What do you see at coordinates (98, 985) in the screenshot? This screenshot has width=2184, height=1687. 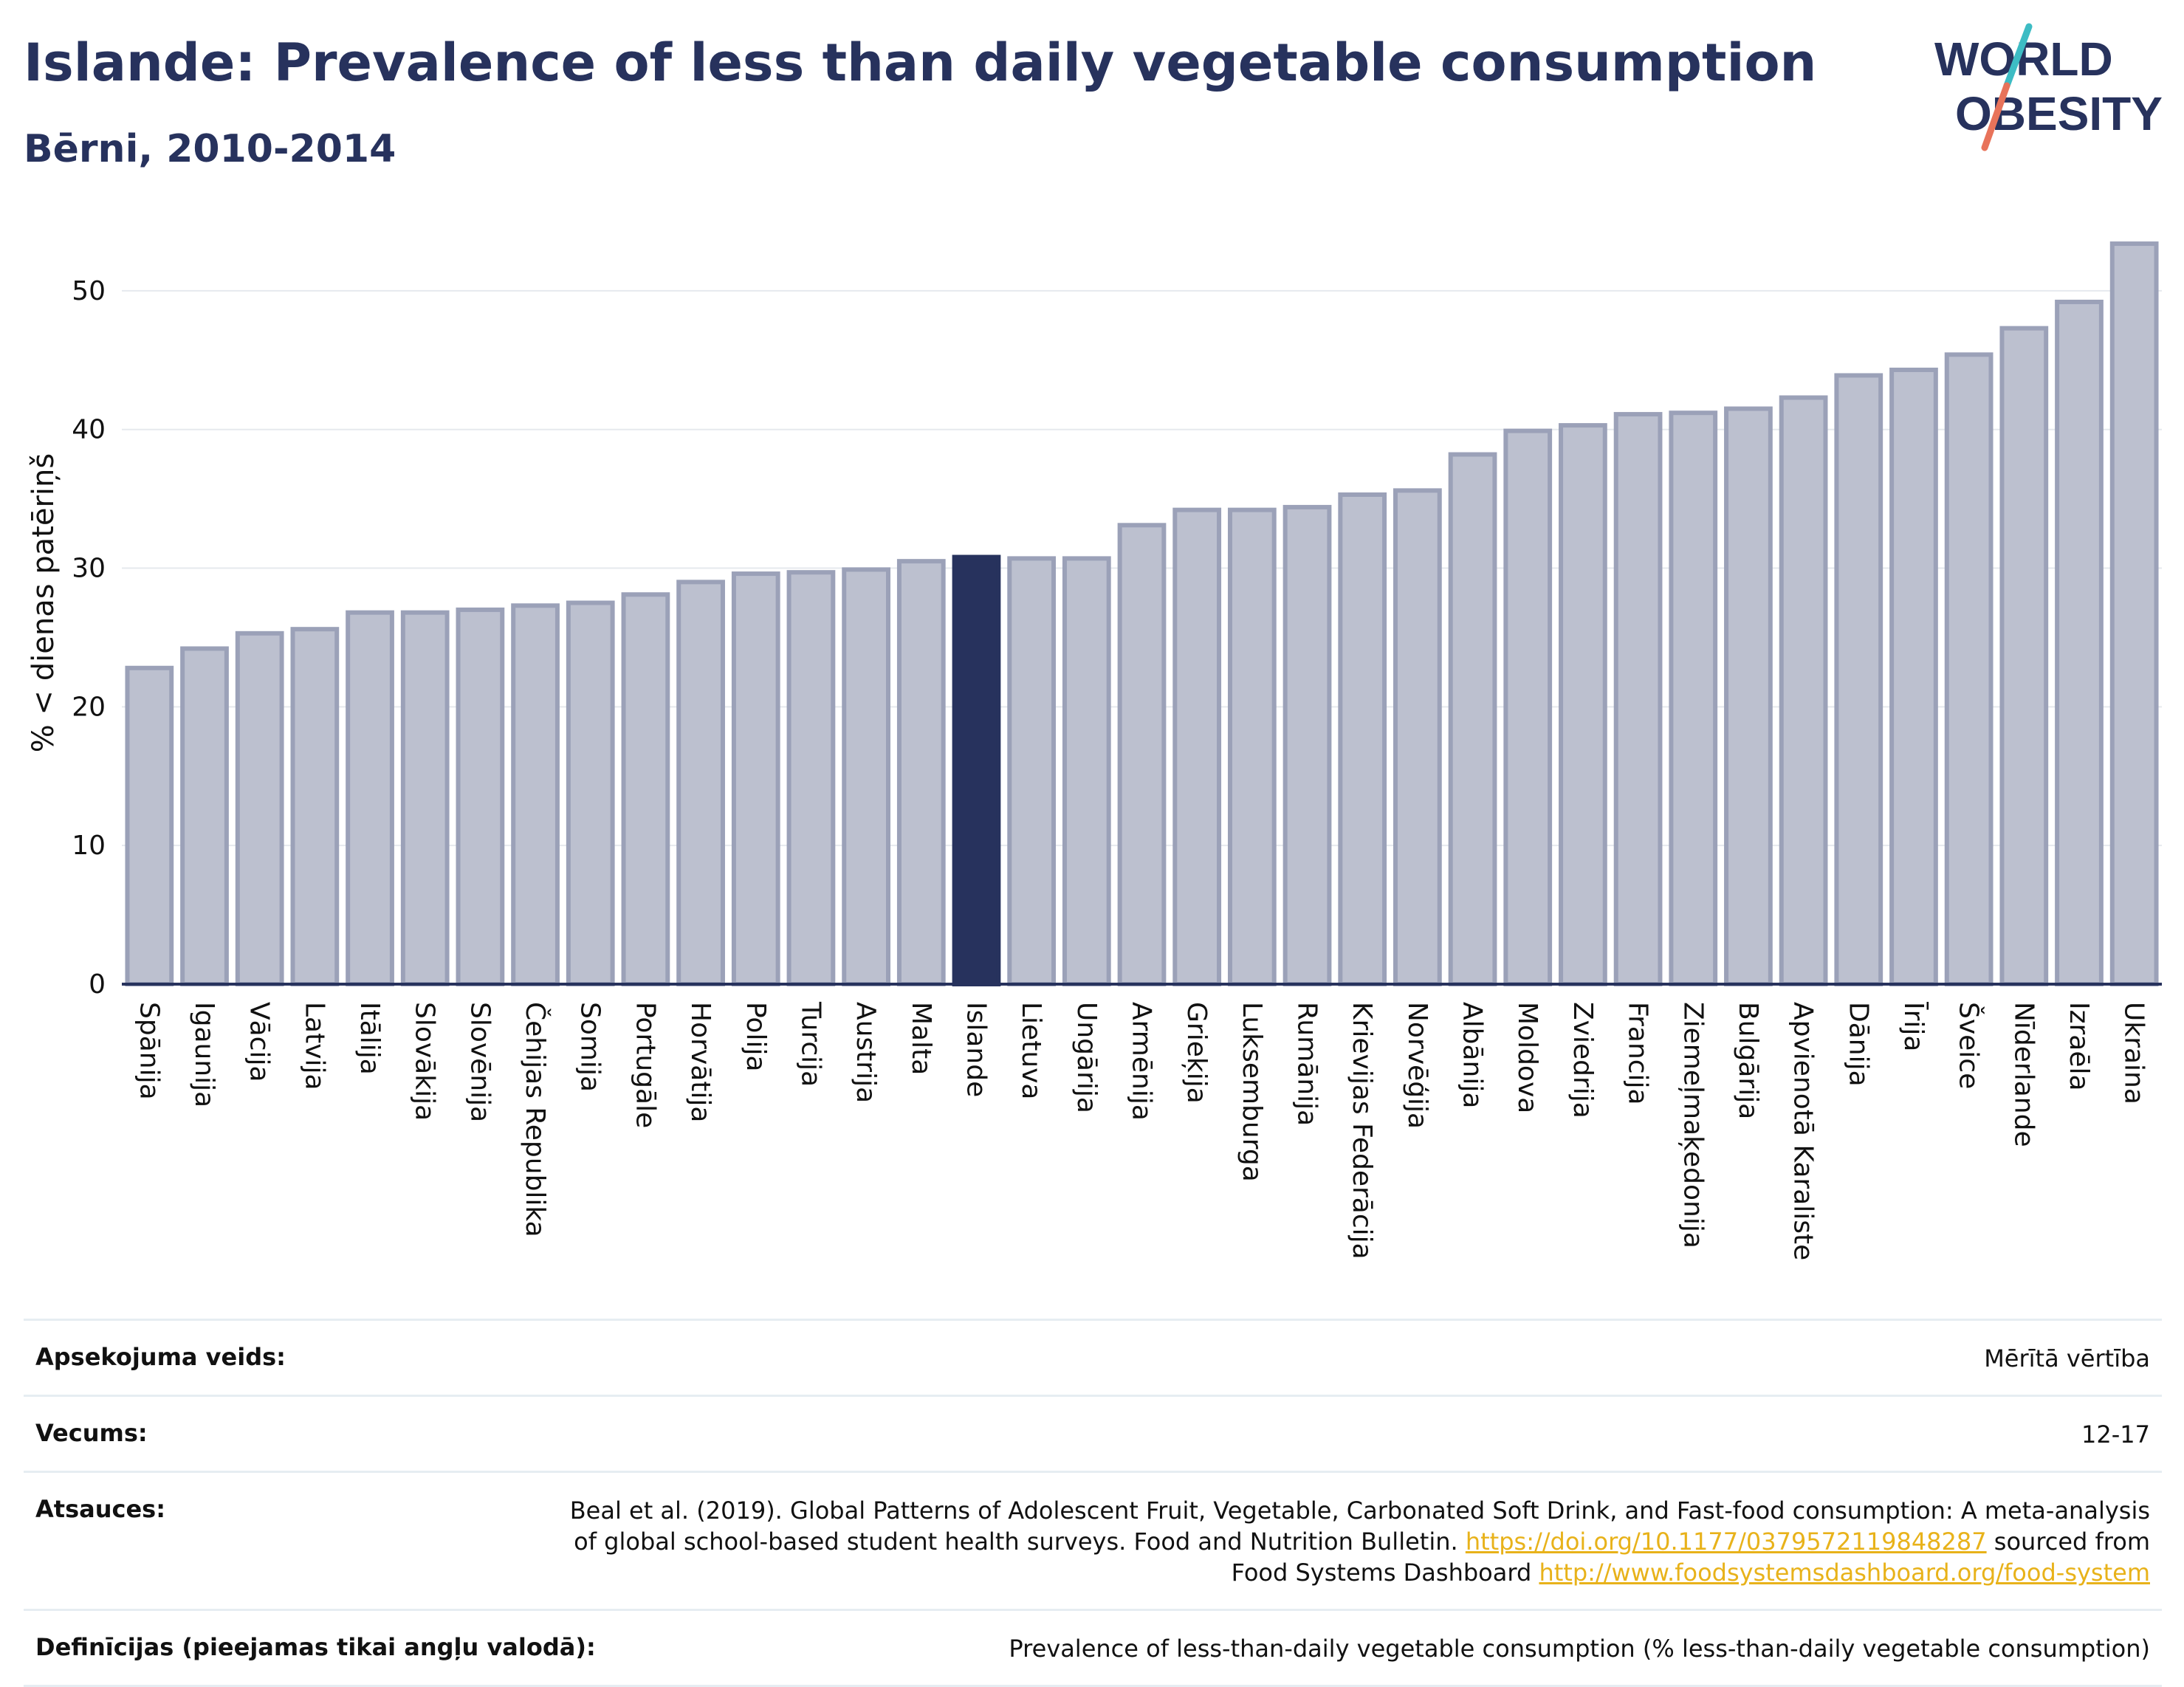 I see `y-tick-label: 0` at bounding box center [98, 985].